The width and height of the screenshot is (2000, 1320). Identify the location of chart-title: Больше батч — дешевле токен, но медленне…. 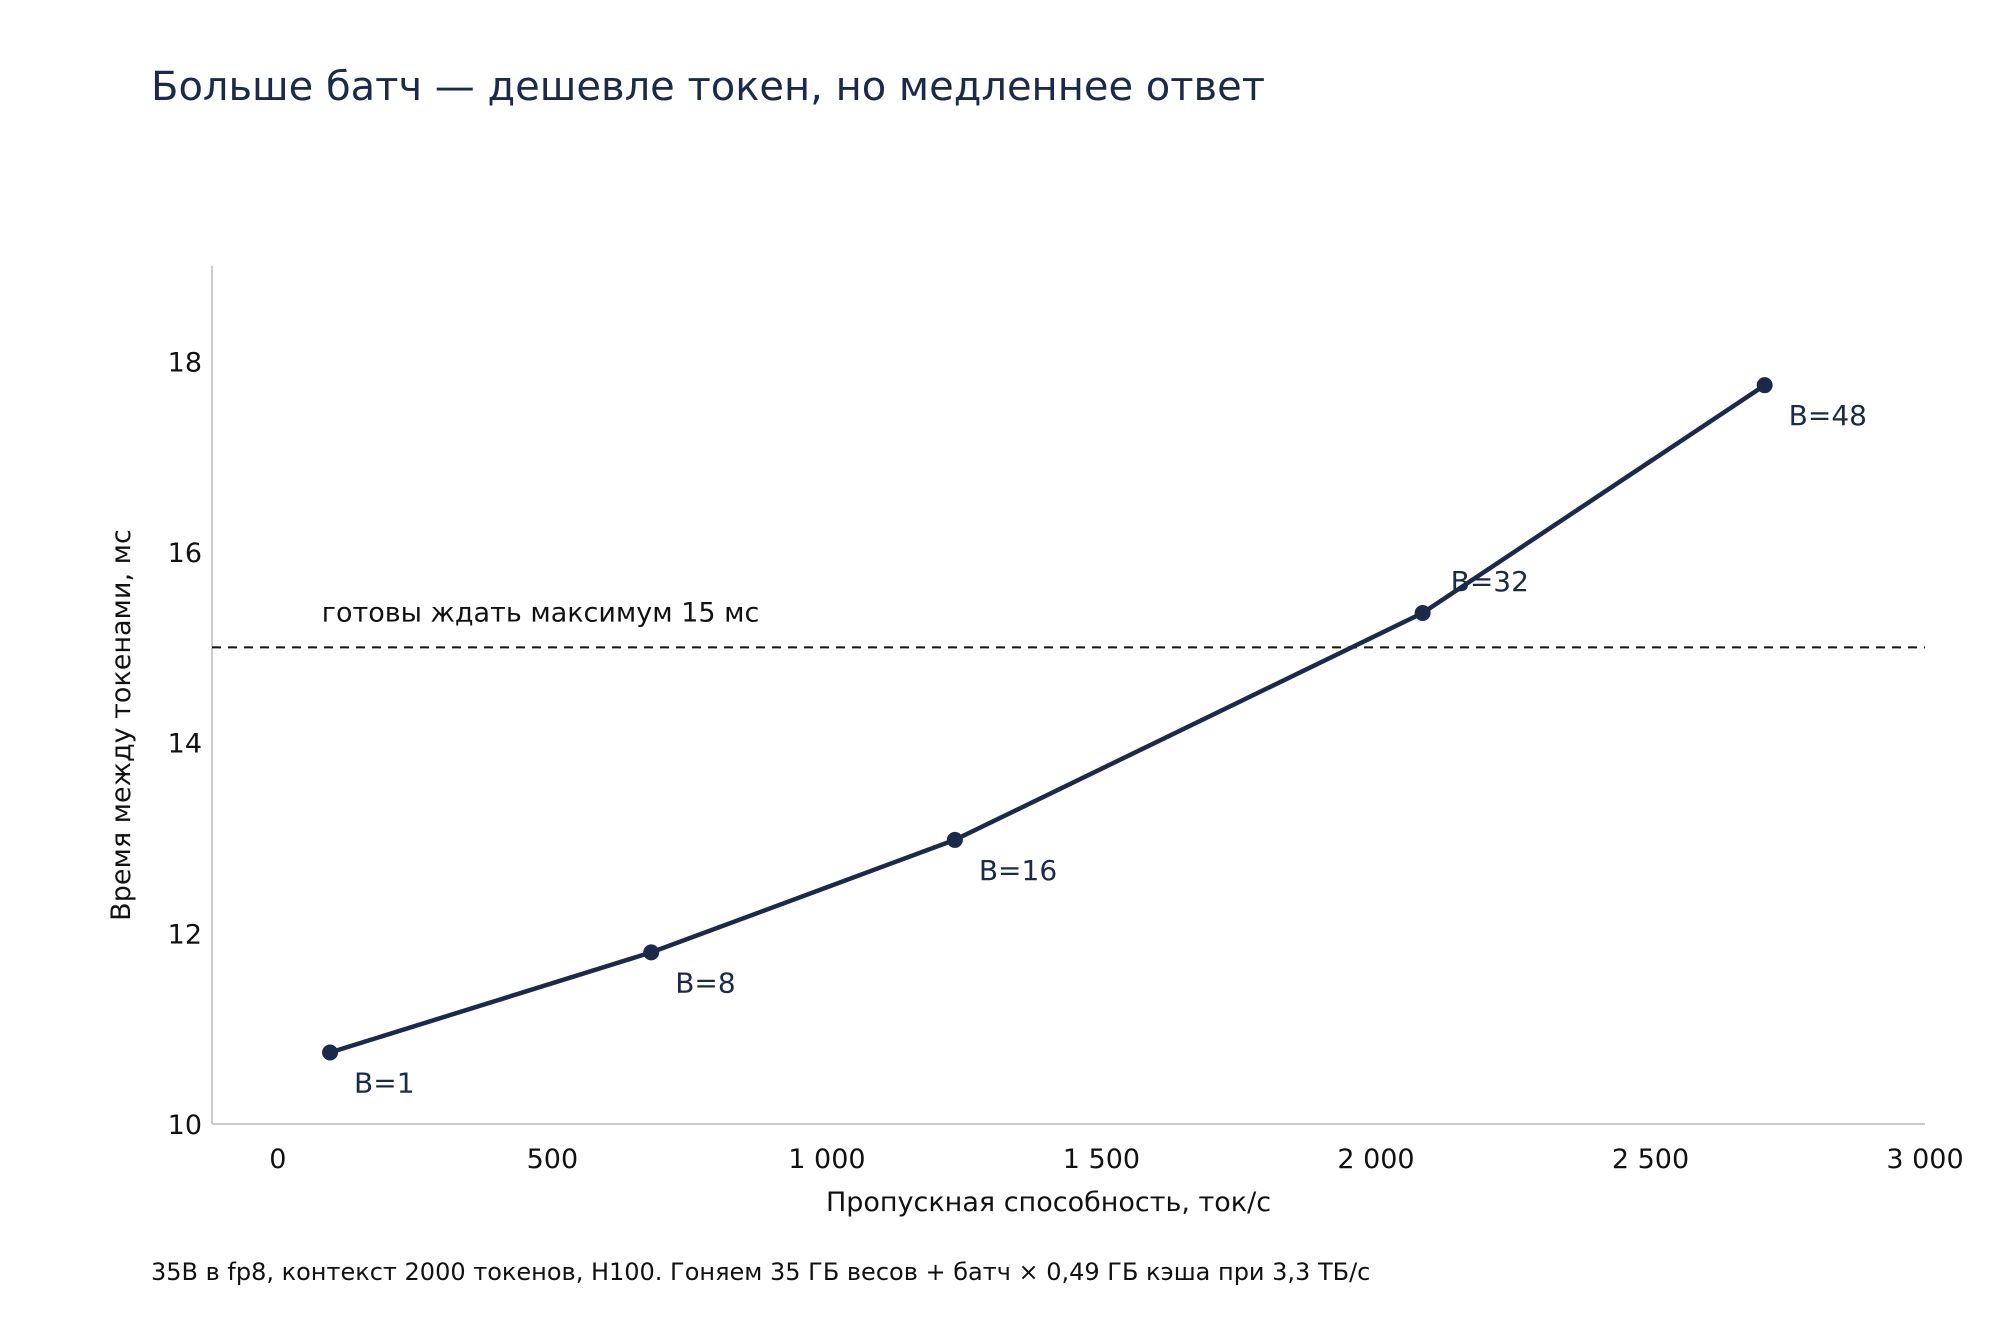
(708, 87).